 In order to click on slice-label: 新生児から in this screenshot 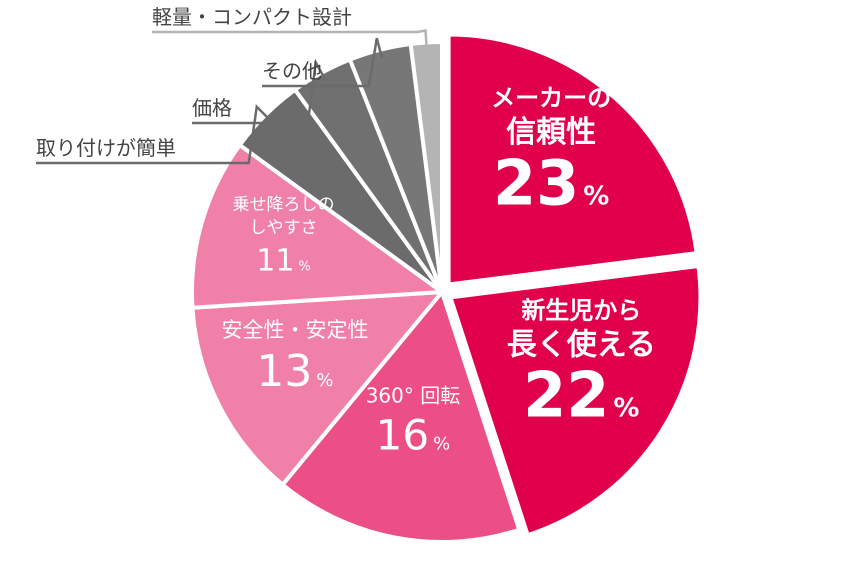, I will do `click(581, 310)`.